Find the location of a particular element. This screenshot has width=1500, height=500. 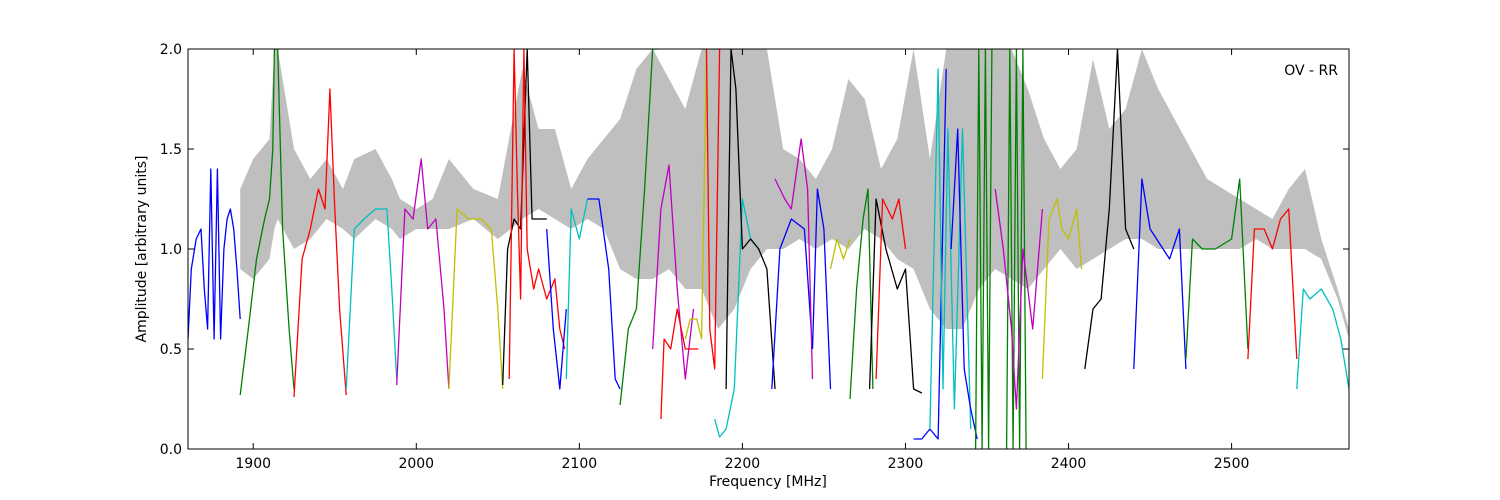

y-tick-label: 1.5 is located at coordinates (171, 150).